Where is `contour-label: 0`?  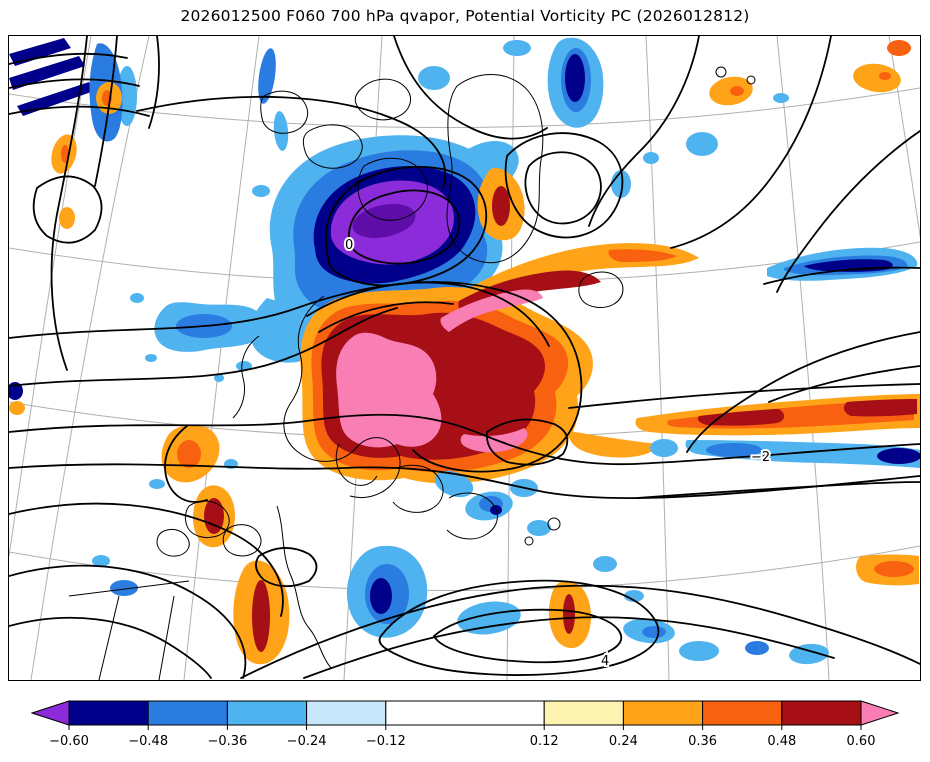 contour-label: 0 is located at coordinates (349, 245).